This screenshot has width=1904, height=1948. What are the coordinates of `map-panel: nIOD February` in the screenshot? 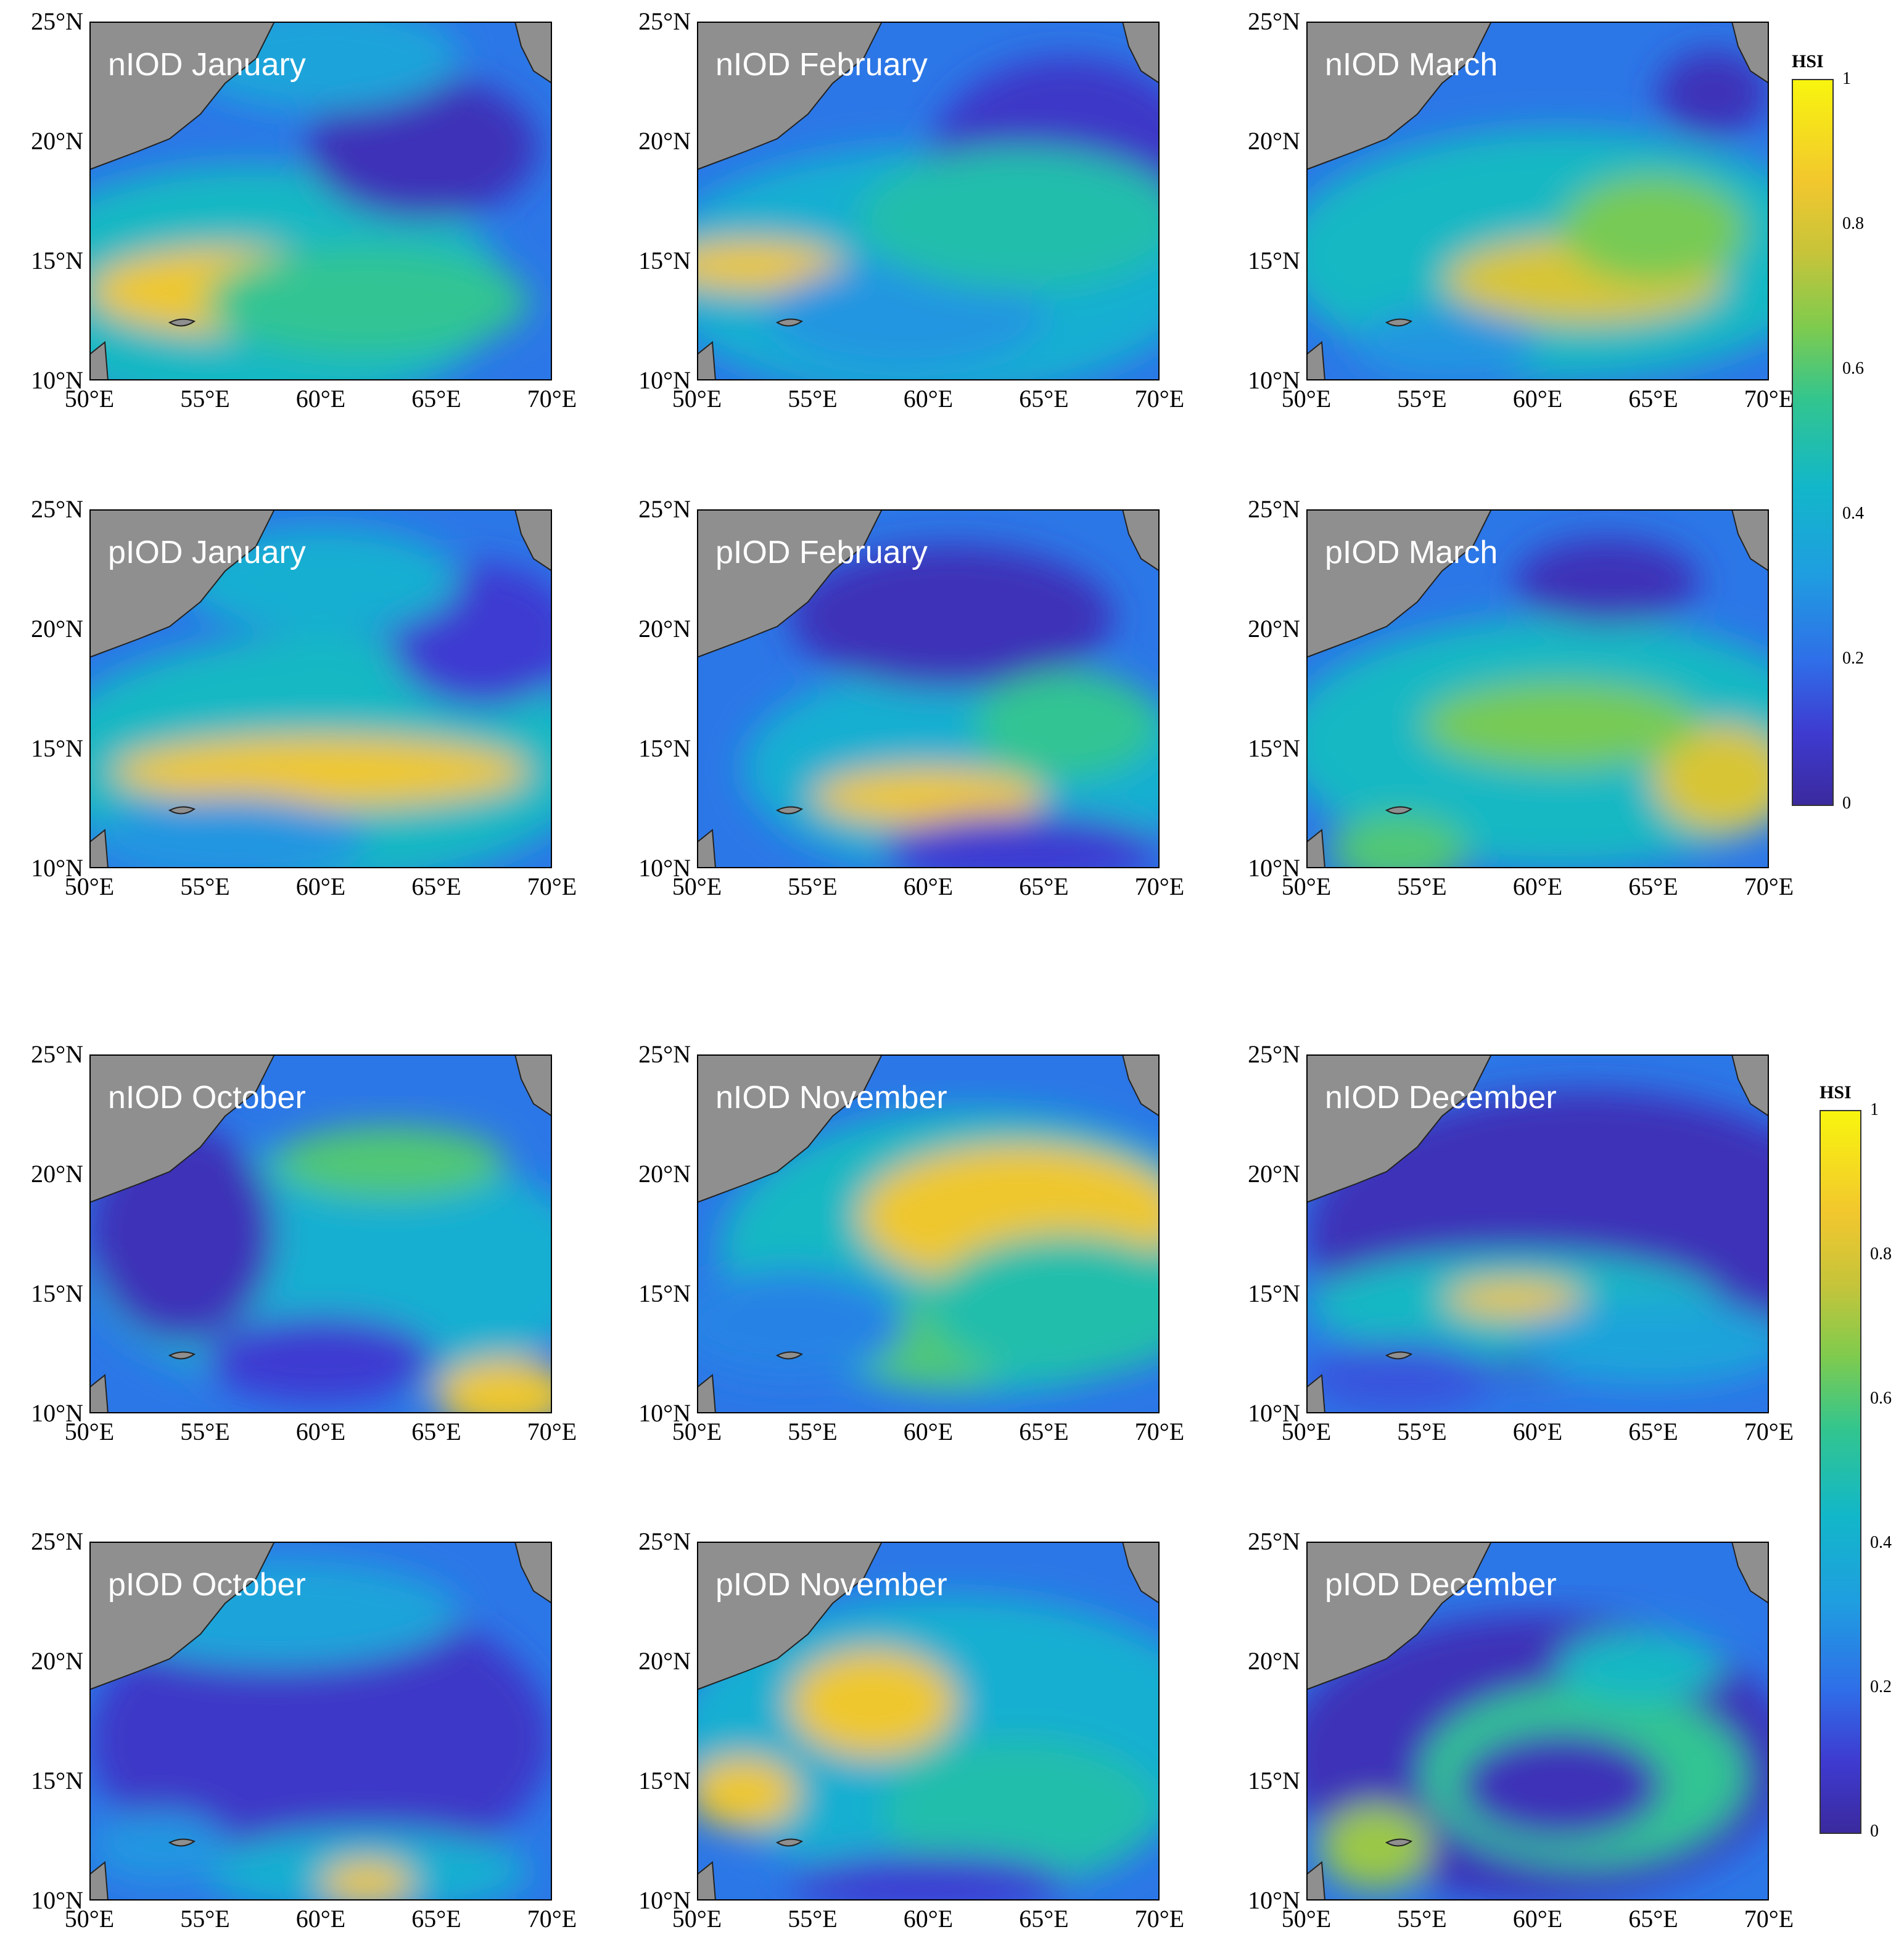 It's located at (928, 201).